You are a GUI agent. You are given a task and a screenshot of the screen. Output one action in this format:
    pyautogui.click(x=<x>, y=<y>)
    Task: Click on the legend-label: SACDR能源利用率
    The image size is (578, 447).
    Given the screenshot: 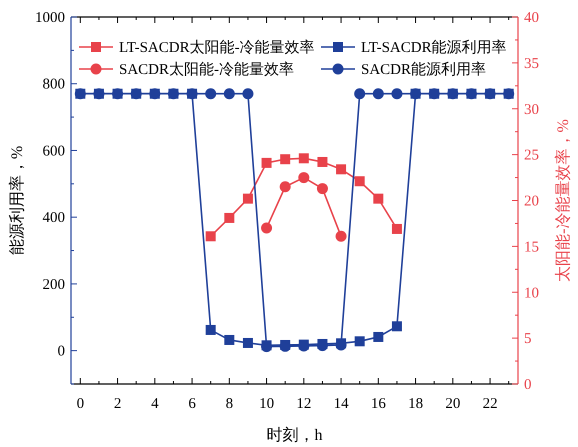 What is the action you would take?
    pyautogui.click(x=423, y=69)
    